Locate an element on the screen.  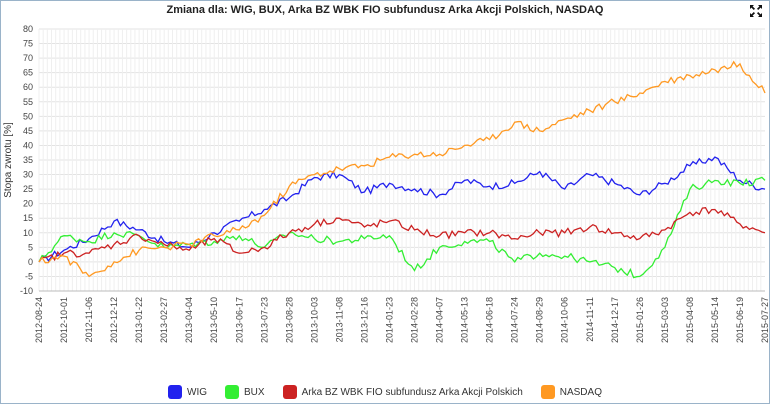
x-tick-label: 2013-06-17 is located at coordinates (239, 320).